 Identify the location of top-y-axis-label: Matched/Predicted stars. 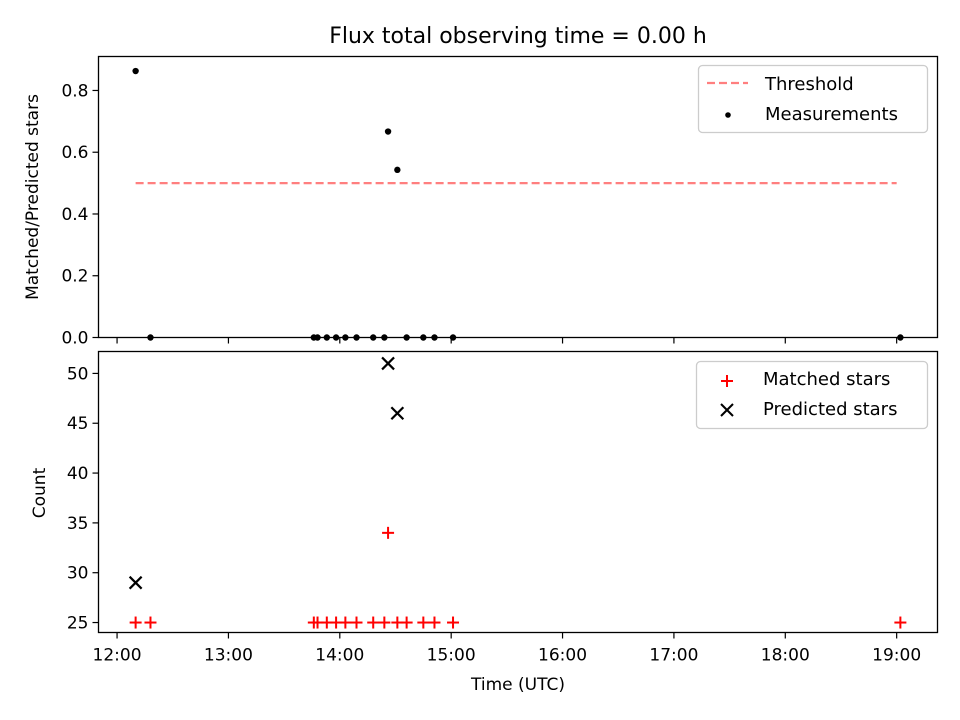
(33, 197).